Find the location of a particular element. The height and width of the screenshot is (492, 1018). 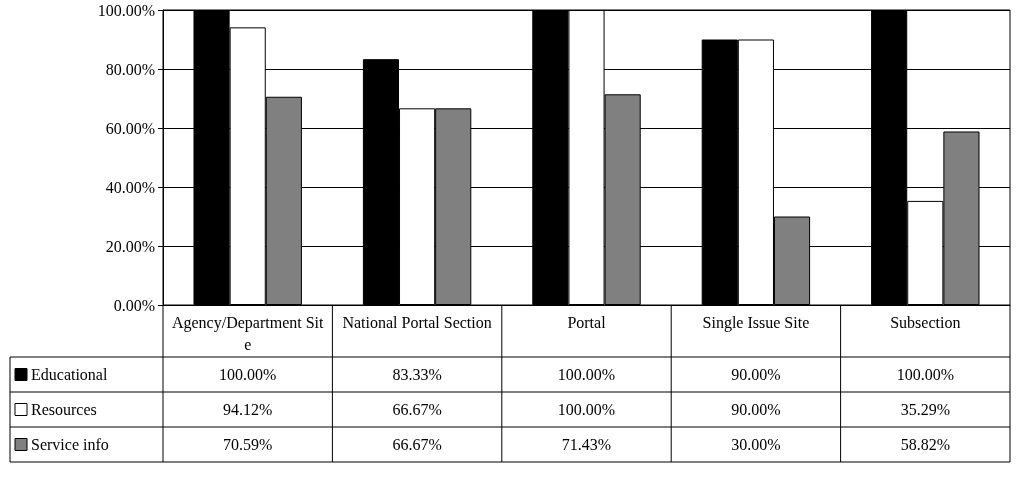

legend-label: Service info is located at coordinates (70, 444).